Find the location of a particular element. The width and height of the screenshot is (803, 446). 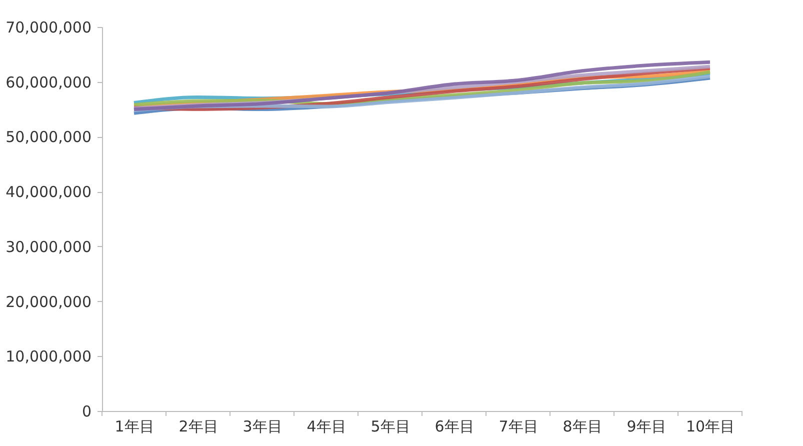

x-tick-label: 3年目 is located at coordinates (262, 427).